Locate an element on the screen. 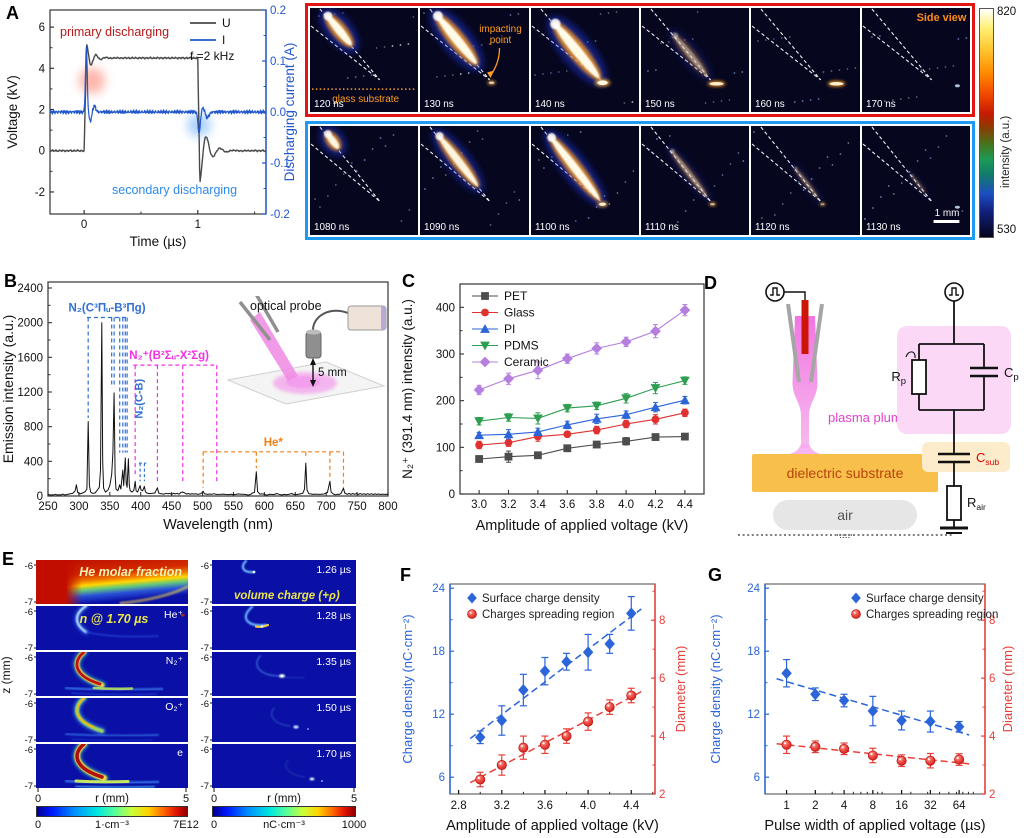  colorbar-min: 0 is located at coordinates (38, 825).